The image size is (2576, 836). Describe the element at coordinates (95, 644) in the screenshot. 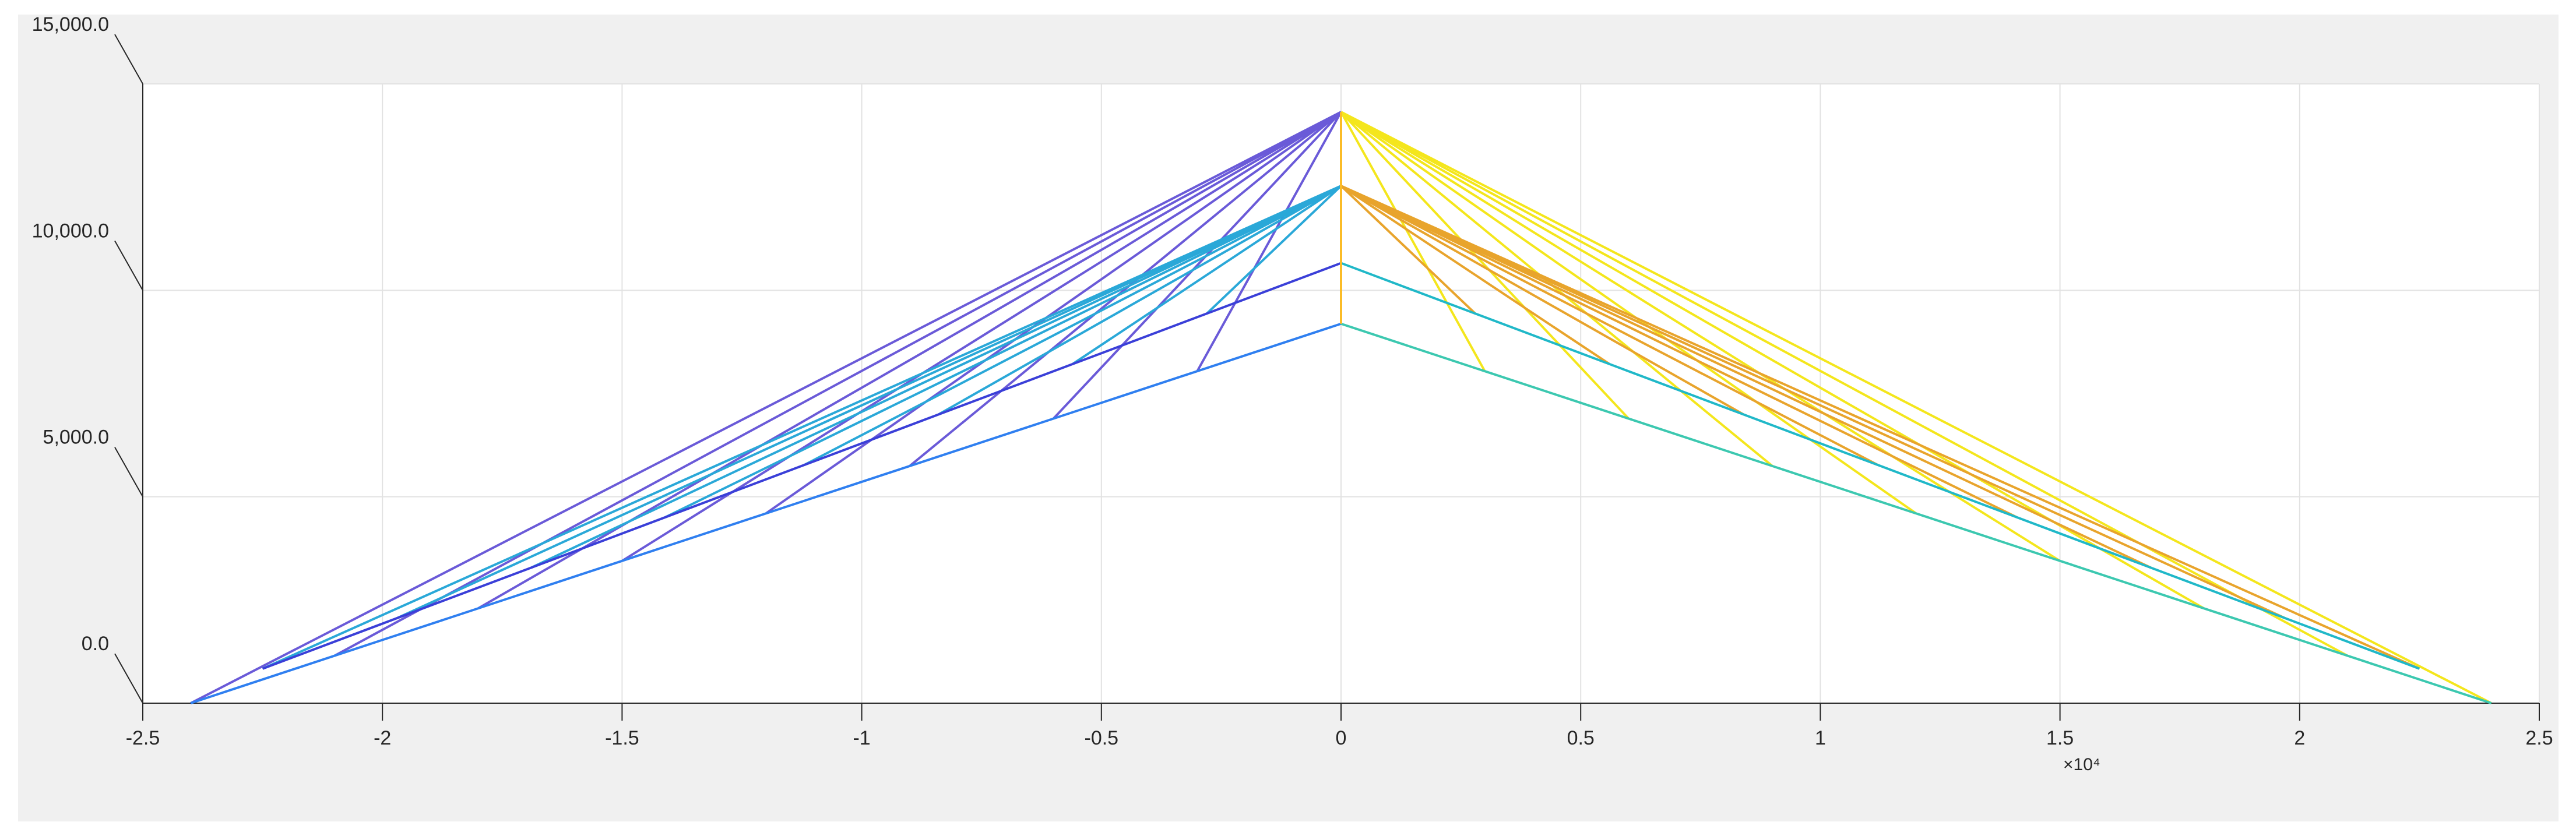

I see `y-tick-label: 0.0` at that location.